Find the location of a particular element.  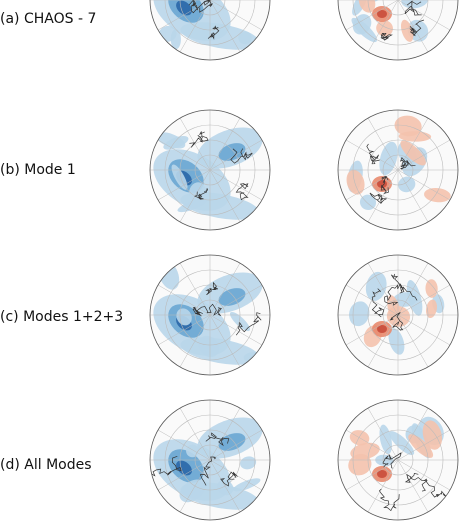

map-panel-d-left is located at coordinates (210, 460).